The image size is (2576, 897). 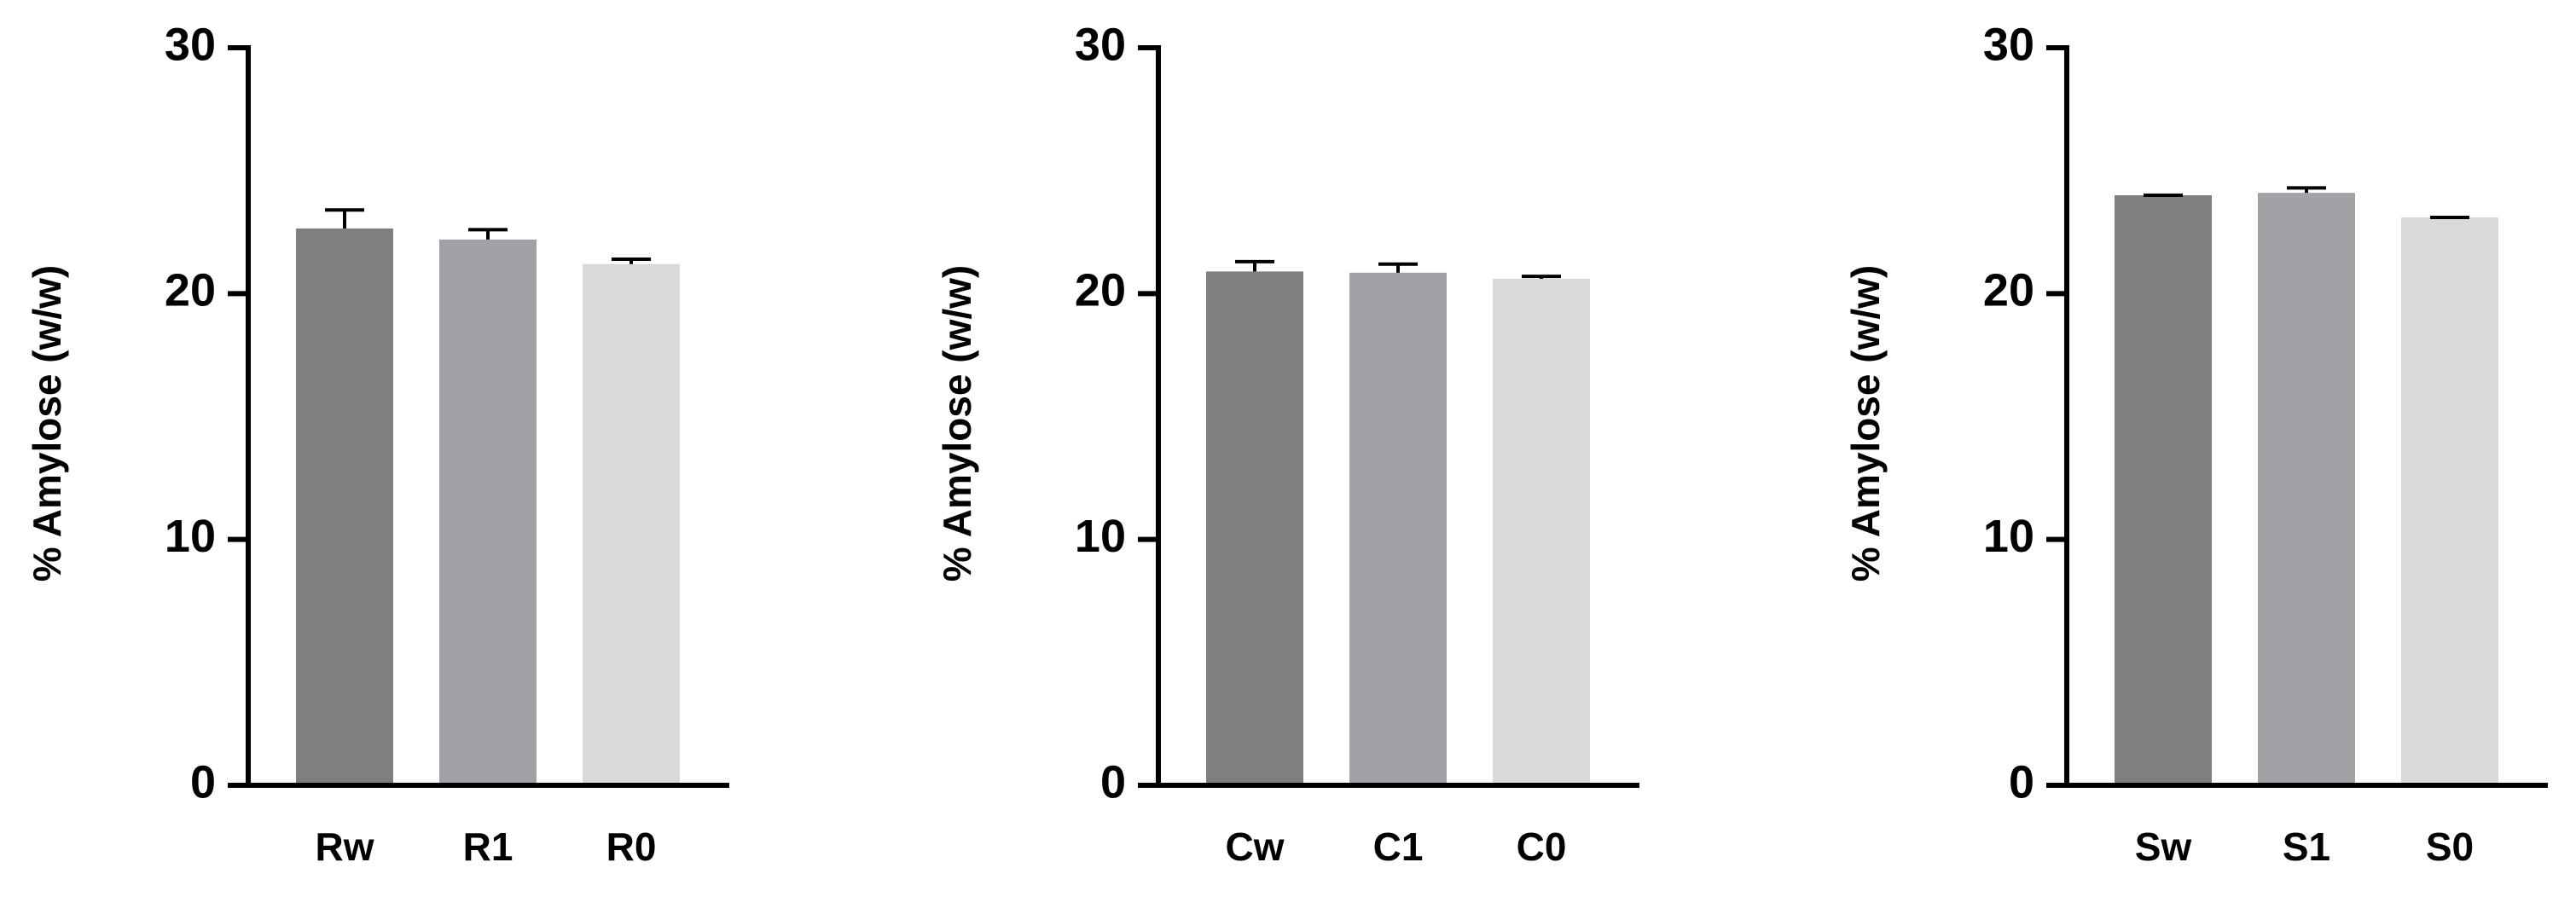 I want to click on x-tick-label: Cw, so click(x=1255, y=847).